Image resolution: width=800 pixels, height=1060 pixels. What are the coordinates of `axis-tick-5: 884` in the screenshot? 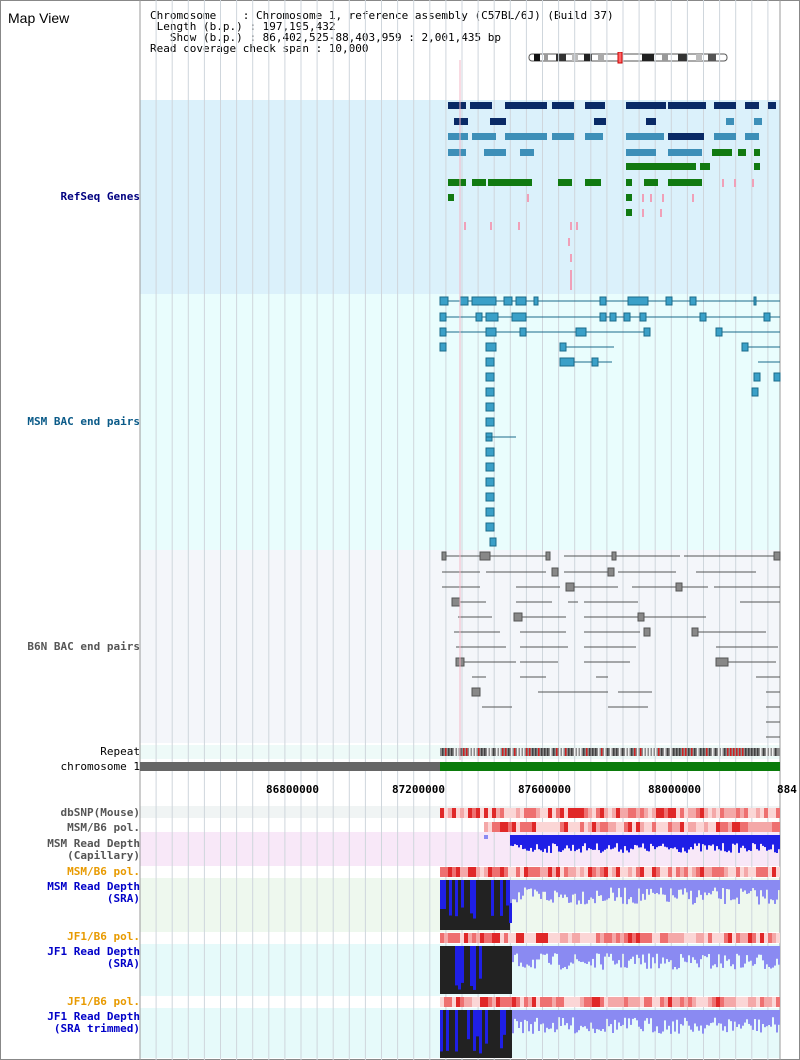 It's located at (787, 789).